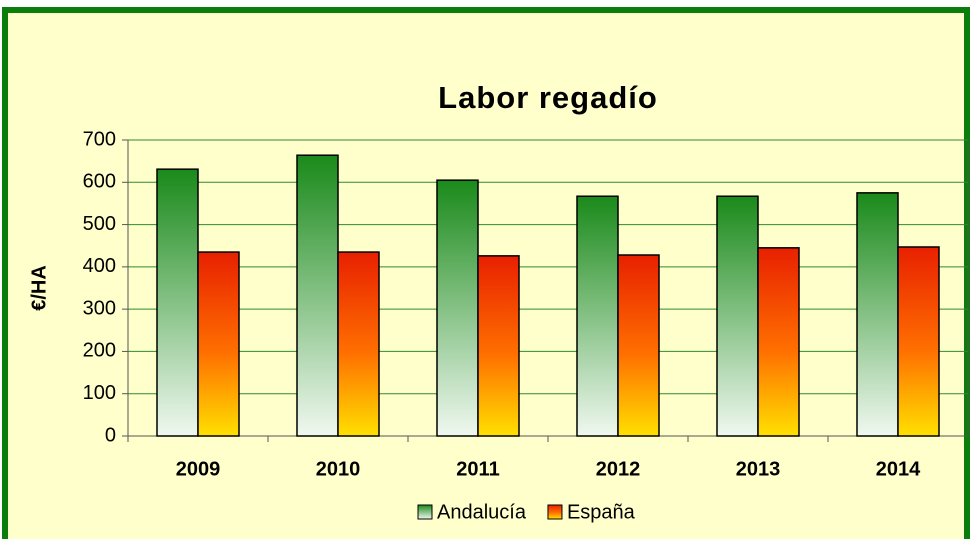 This screenshot has width=973, height=539. I want to click on y-tick-label: 0, so click(110, 435).